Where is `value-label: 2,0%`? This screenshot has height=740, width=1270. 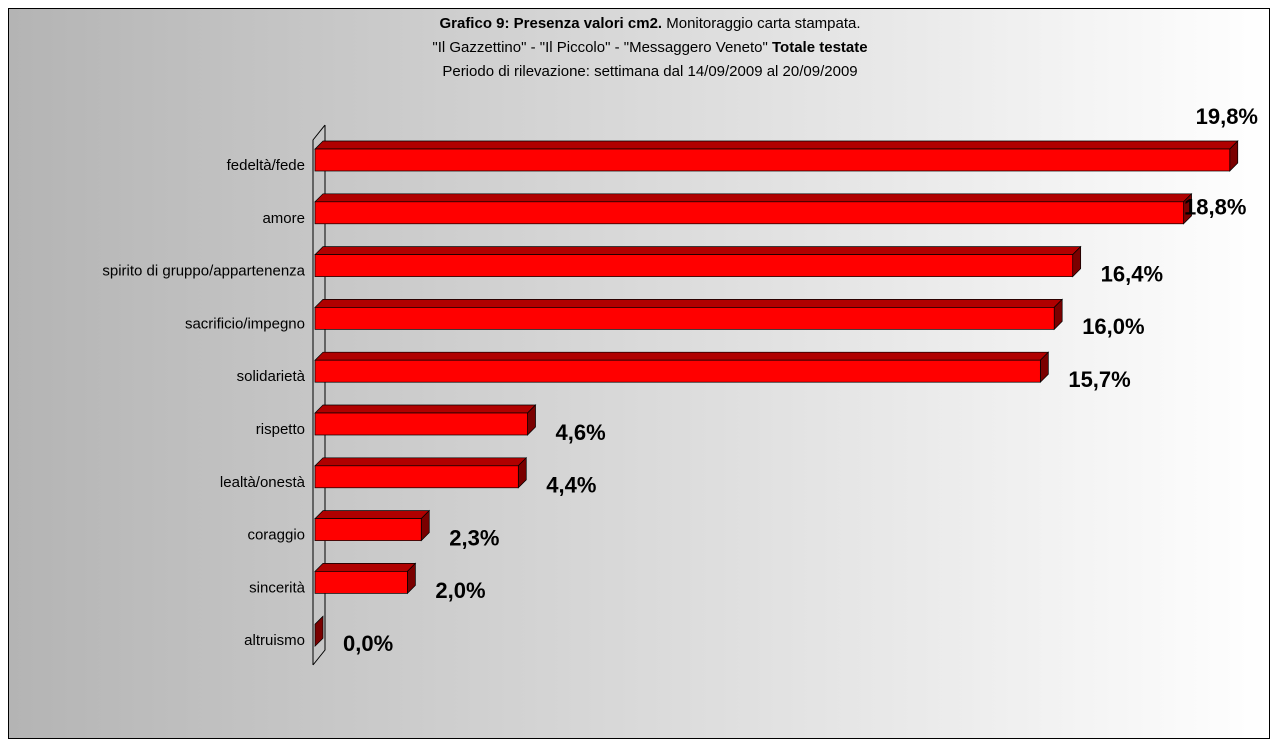 value-label: 2,0% is located at coordinates (460, 590).